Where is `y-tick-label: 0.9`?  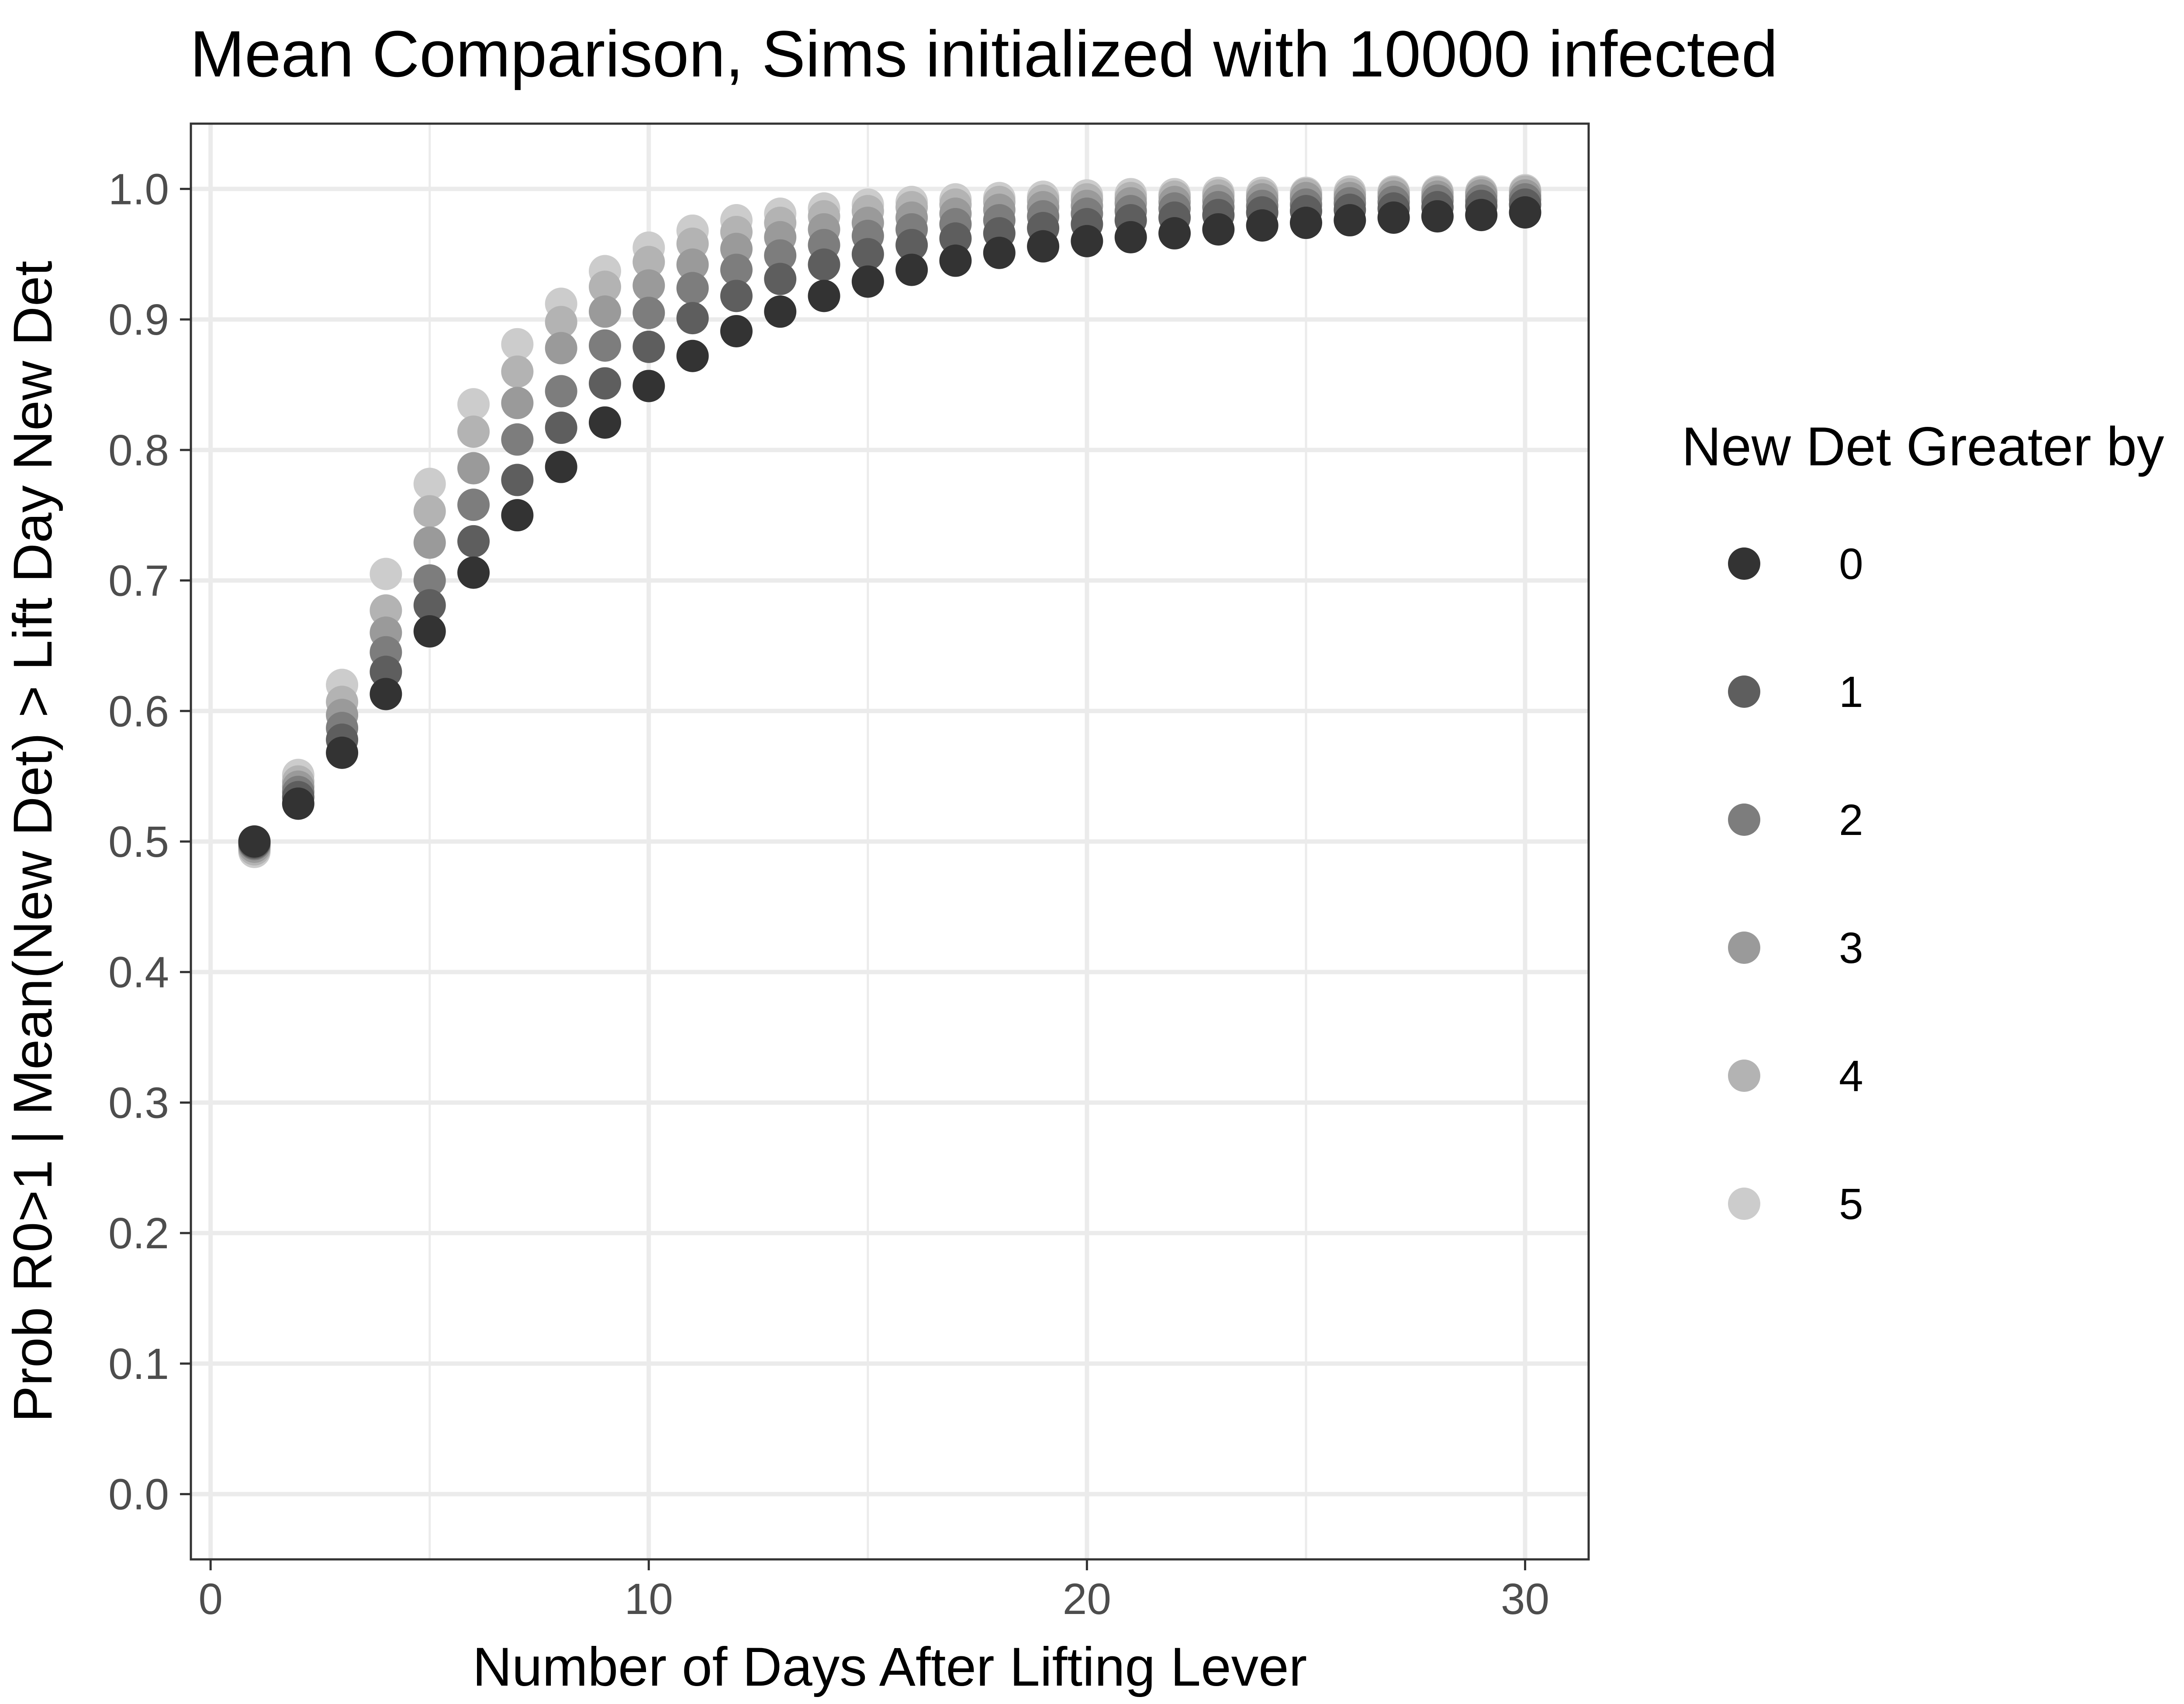
y-tick-label: 0.9 is located at coordinates (138, 319).